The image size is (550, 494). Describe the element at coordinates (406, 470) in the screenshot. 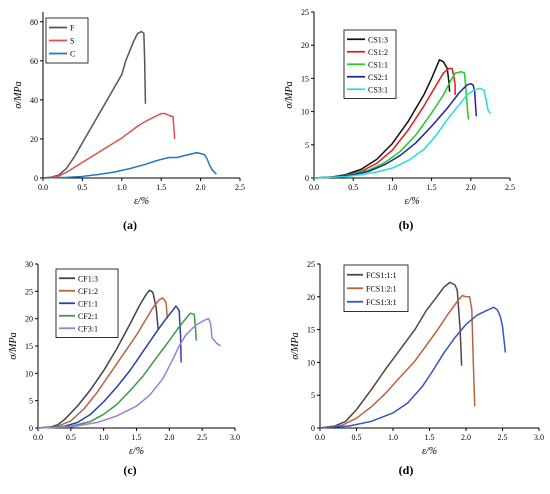

I see `panel-caption: (d)` at that location.